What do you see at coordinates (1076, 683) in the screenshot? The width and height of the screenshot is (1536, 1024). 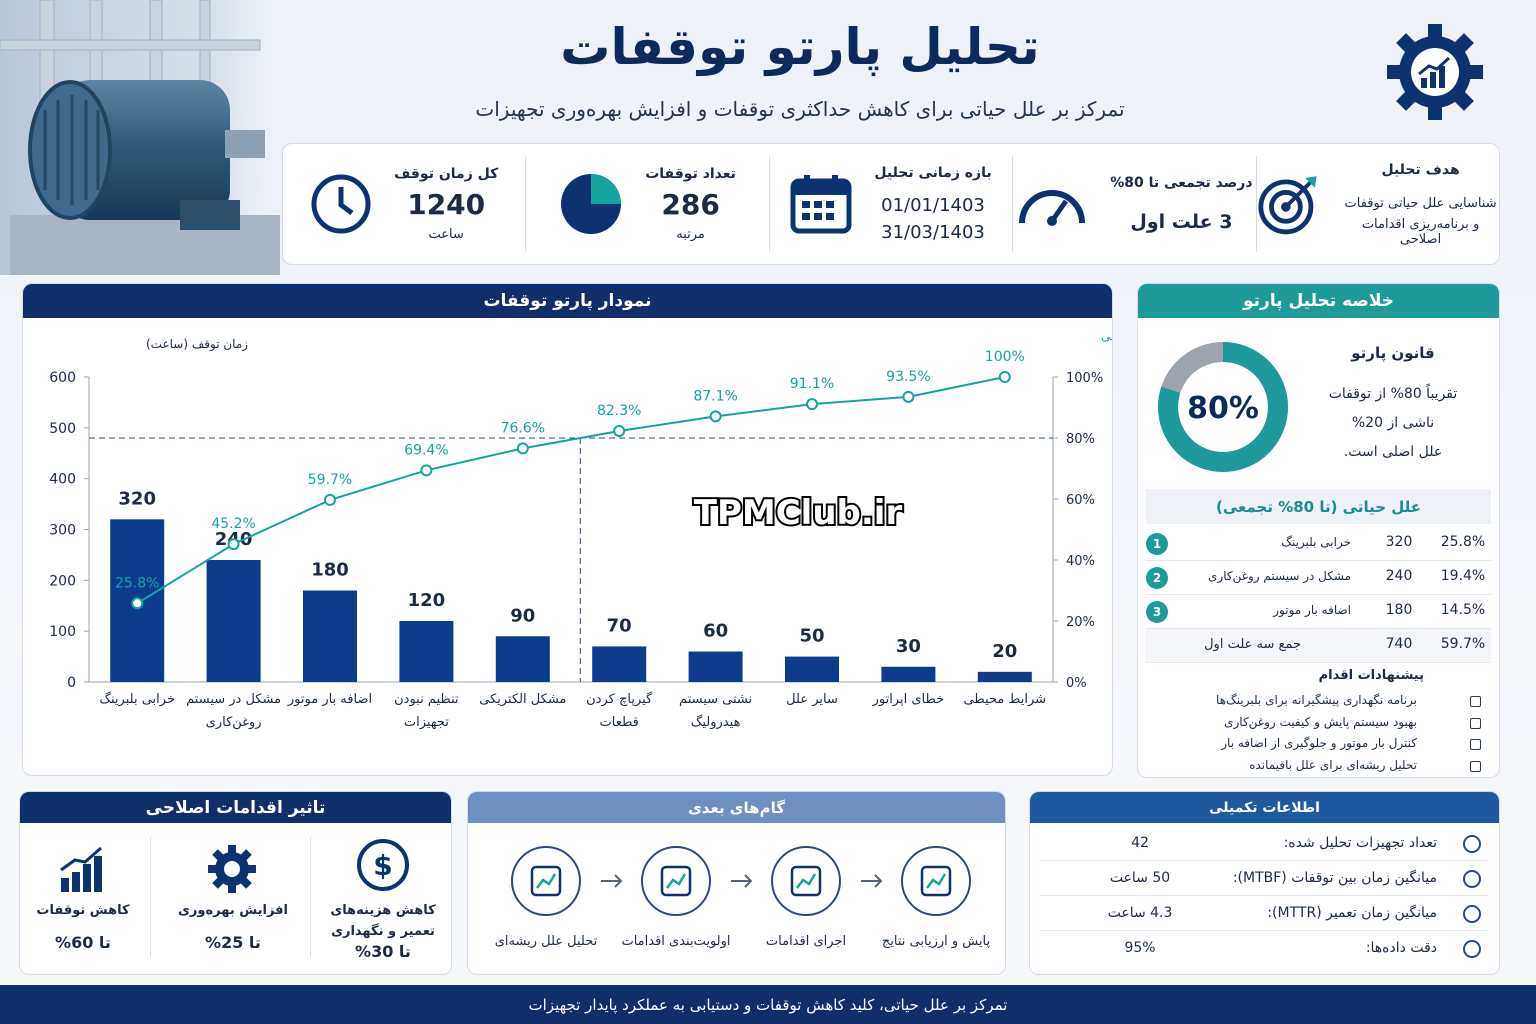 I see `y2-tick-label: 0%` at bounding box center [1076, 683].